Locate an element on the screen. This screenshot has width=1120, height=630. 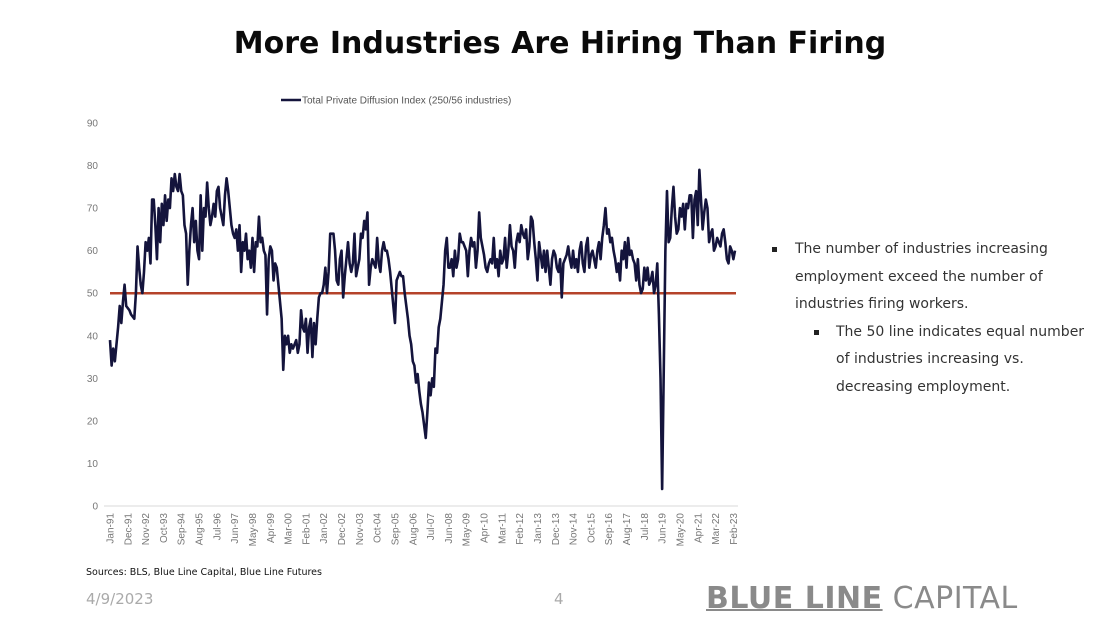
x-tick-label: Feb-01 is located at coordinates (306, 529).